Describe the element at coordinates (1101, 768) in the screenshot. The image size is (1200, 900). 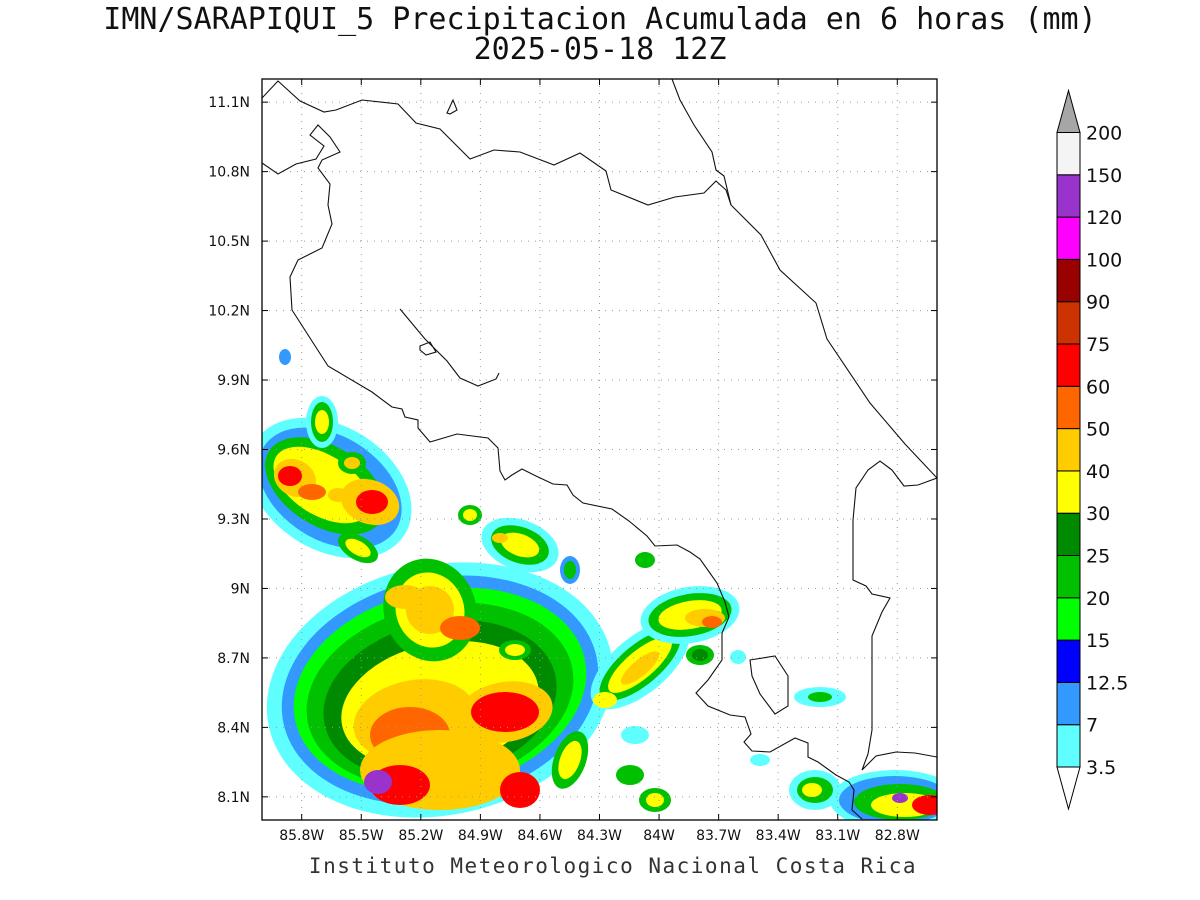
I see `colorbar-label: 3.5` at that location.